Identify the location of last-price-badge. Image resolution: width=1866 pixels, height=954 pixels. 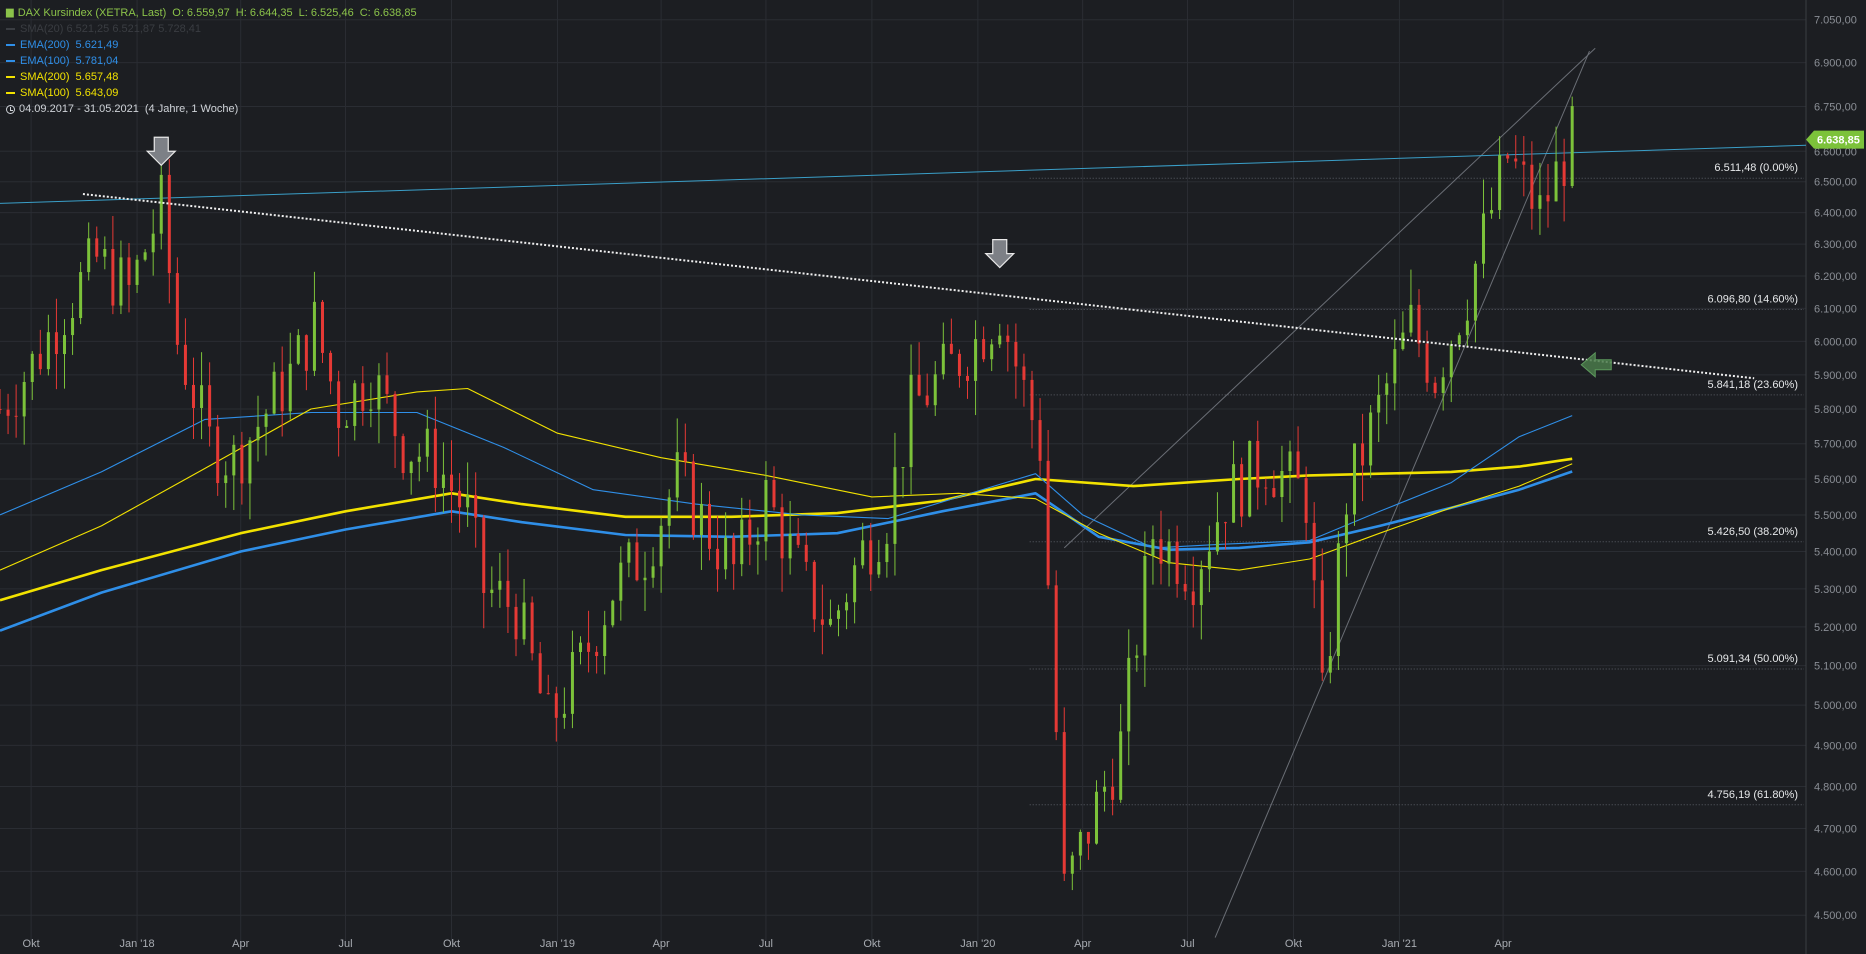
(1835, 139).